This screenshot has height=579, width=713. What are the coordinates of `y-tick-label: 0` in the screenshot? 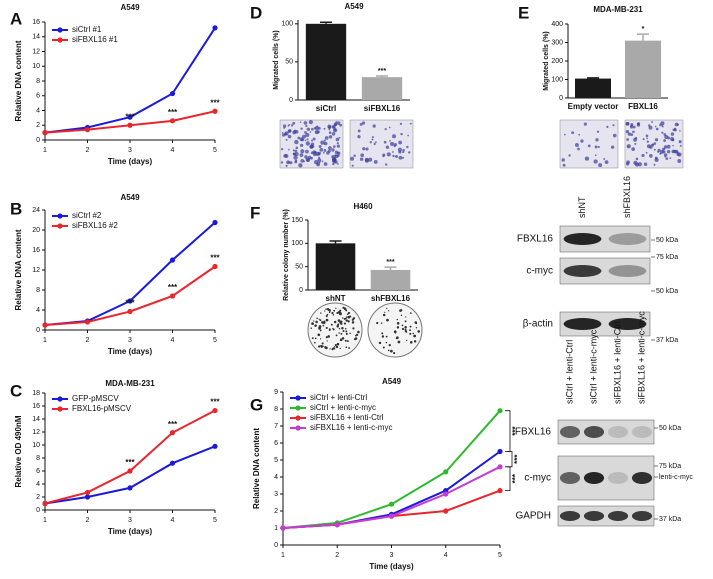 It's located at (301, 290).